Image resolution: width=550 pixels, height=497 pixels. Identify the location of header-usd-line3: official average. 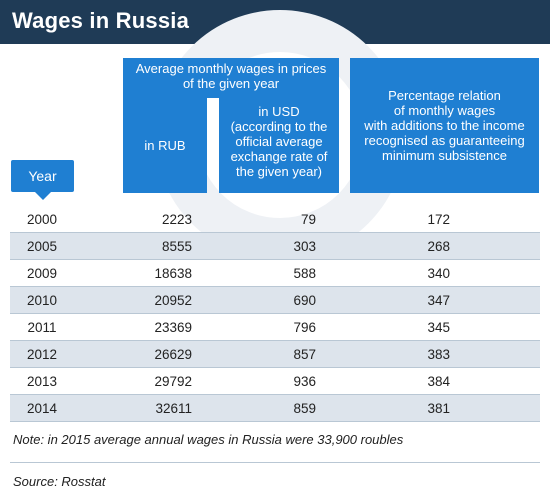
(279, 141).